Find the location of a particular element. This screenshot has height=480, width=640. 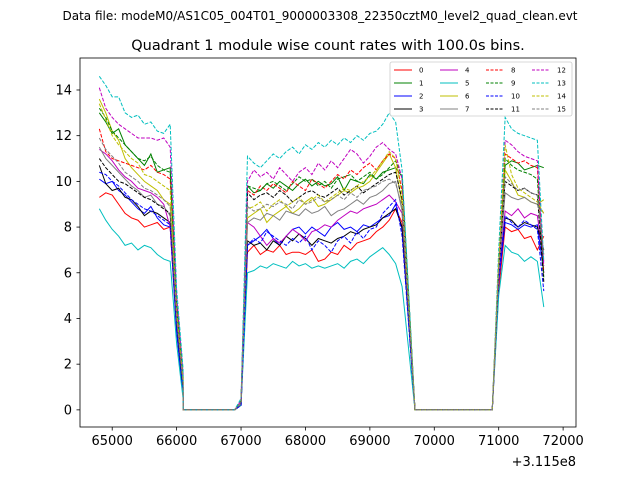

y-tick-label: 10 is located at coordinates (63, 182).